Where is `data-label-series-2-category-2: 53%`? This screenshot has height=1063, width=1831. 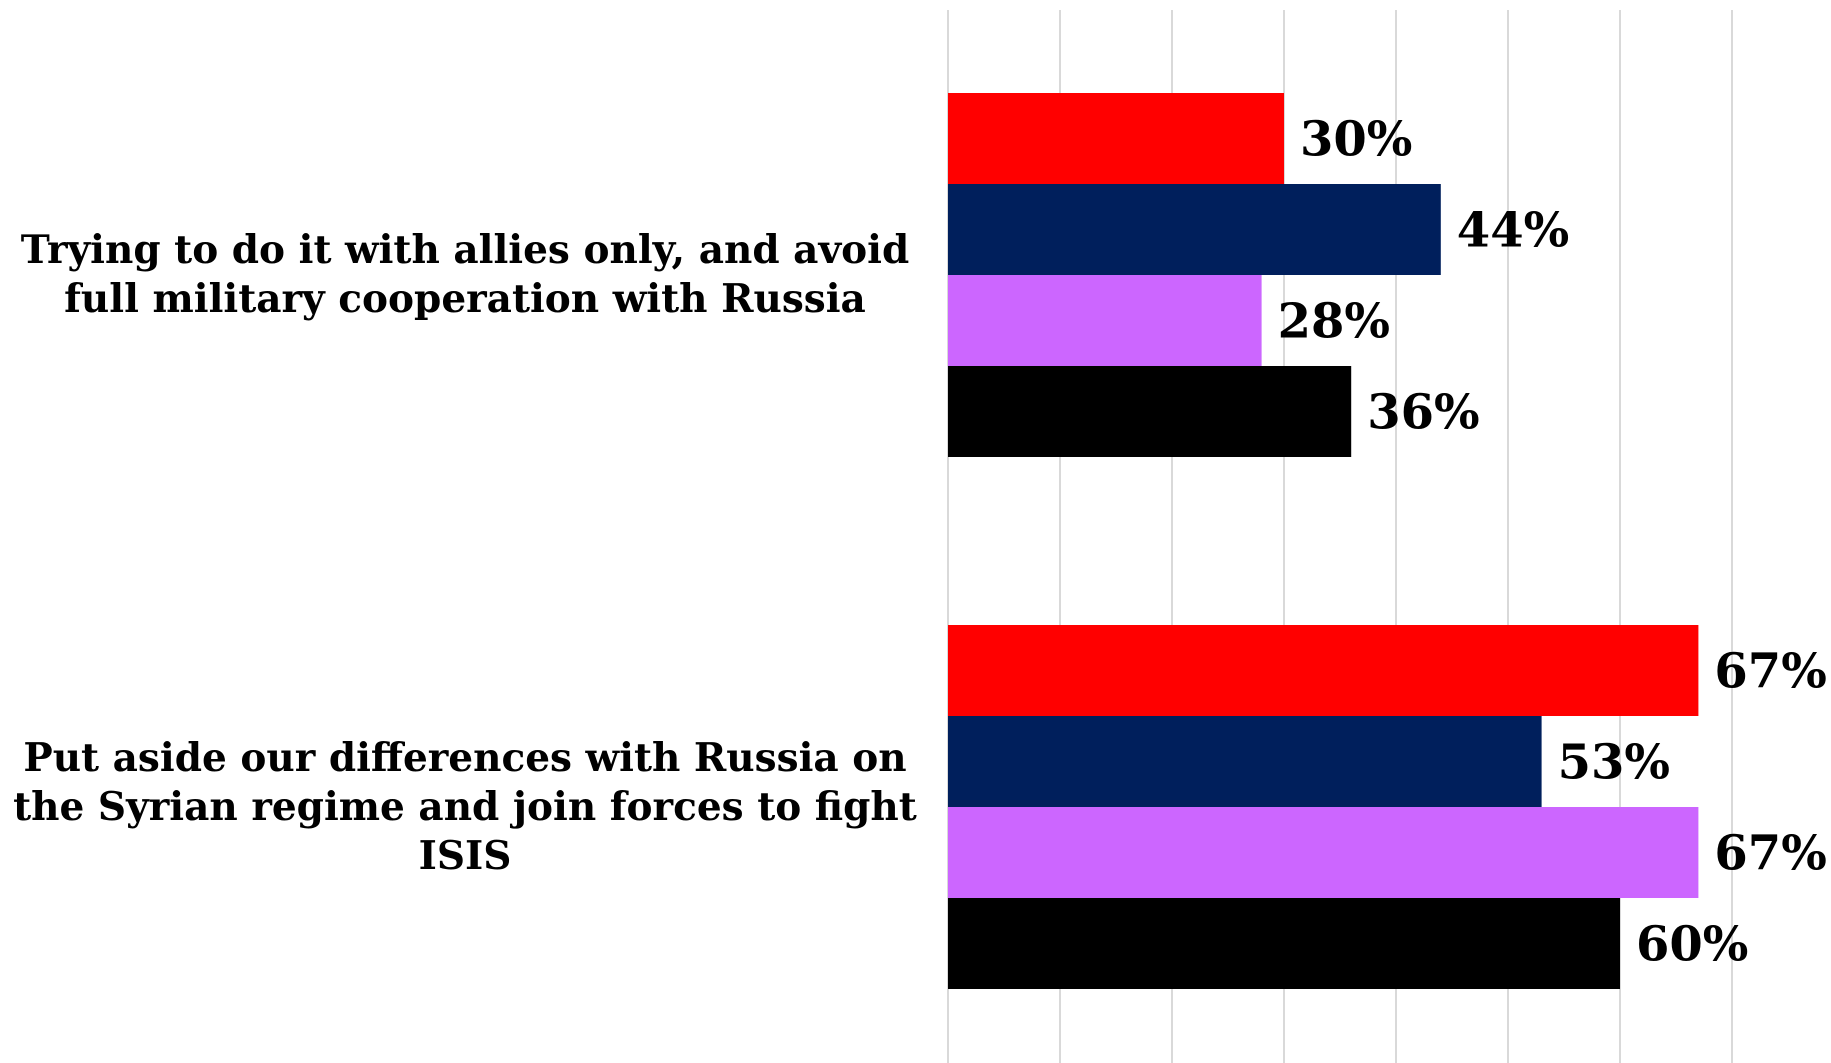
data-label-series-2-category-2: 53% is located at coordinates (1614, 763).